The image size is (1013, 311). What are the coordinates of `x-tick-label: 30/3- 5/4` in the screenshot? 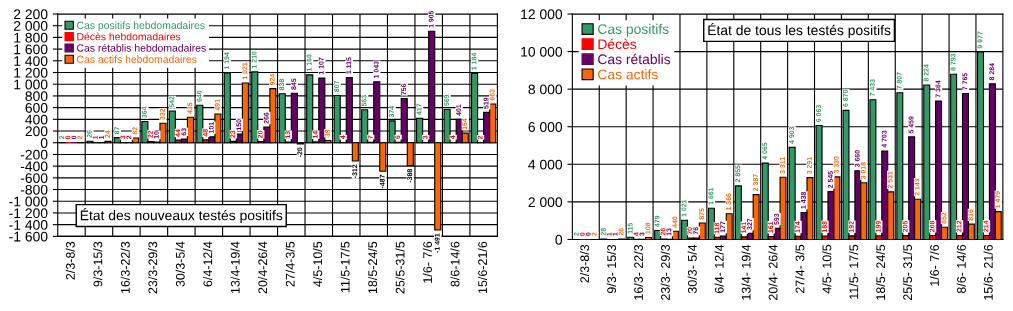 It's located at (692, 269).